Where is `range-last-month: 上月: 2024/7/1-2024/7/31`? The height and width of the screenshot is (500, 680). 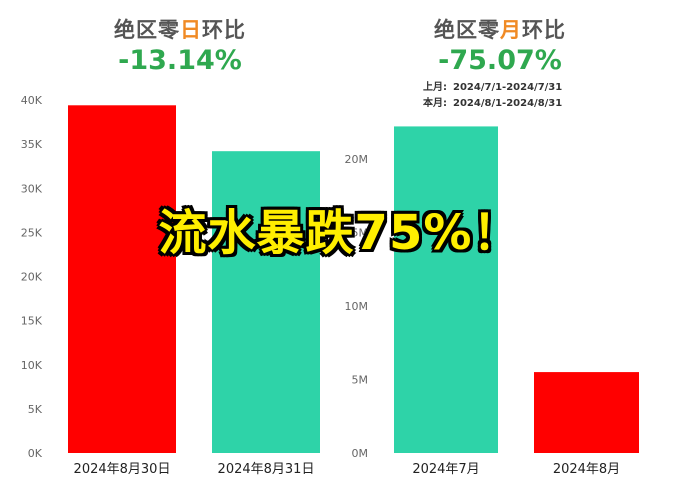 range-last-month: 上月: 2024/7/1-2024/7/31 is located at coordinates (492, 85).